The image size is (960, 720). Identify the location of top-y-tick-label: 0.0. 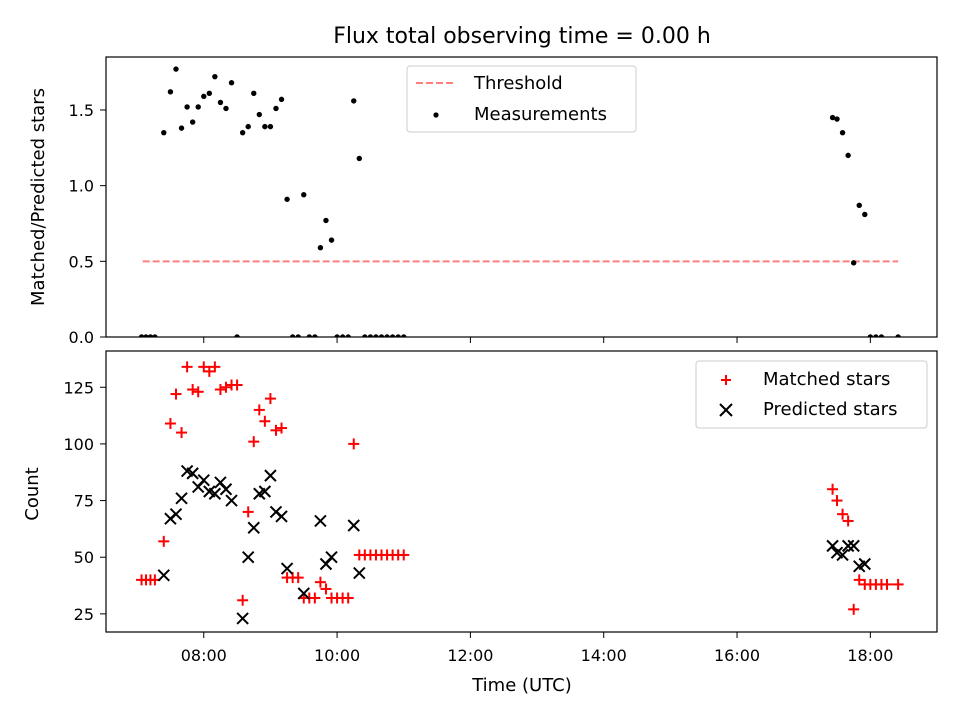
(81, 337).